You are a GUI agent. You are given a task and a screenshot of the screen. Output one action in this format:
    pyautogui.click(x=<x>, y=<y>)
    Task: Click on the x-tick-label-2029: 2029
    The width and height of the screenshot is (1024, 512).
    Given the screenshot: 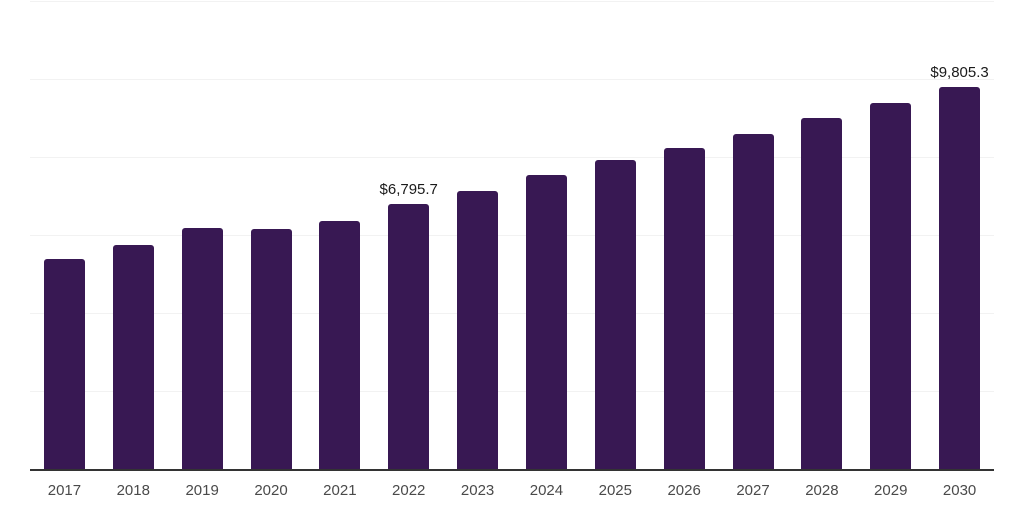 What is the action you would take?
    pyautogui.click(x=891, y=490)
    